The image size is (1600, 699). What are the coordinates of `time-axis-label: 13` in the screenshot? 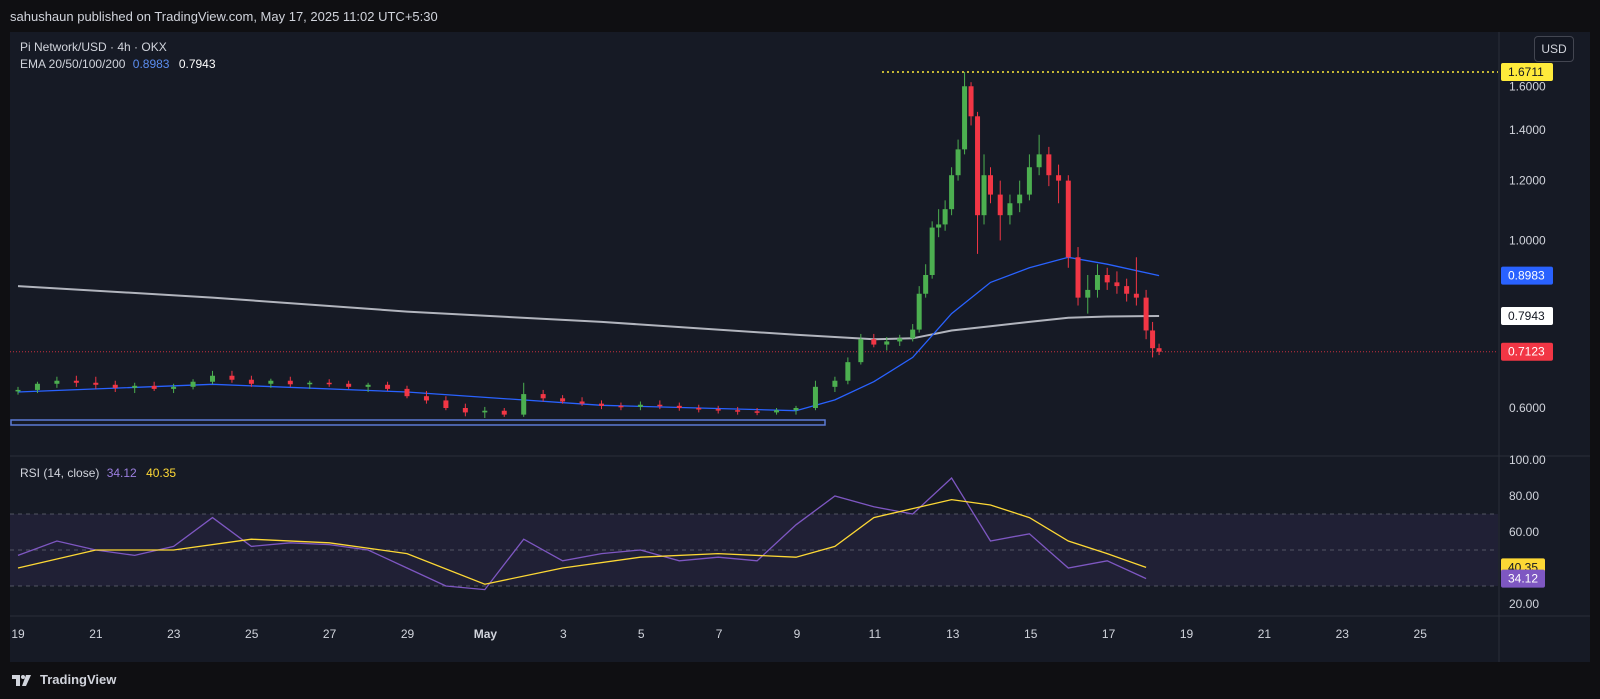 It's located at (953, 634).